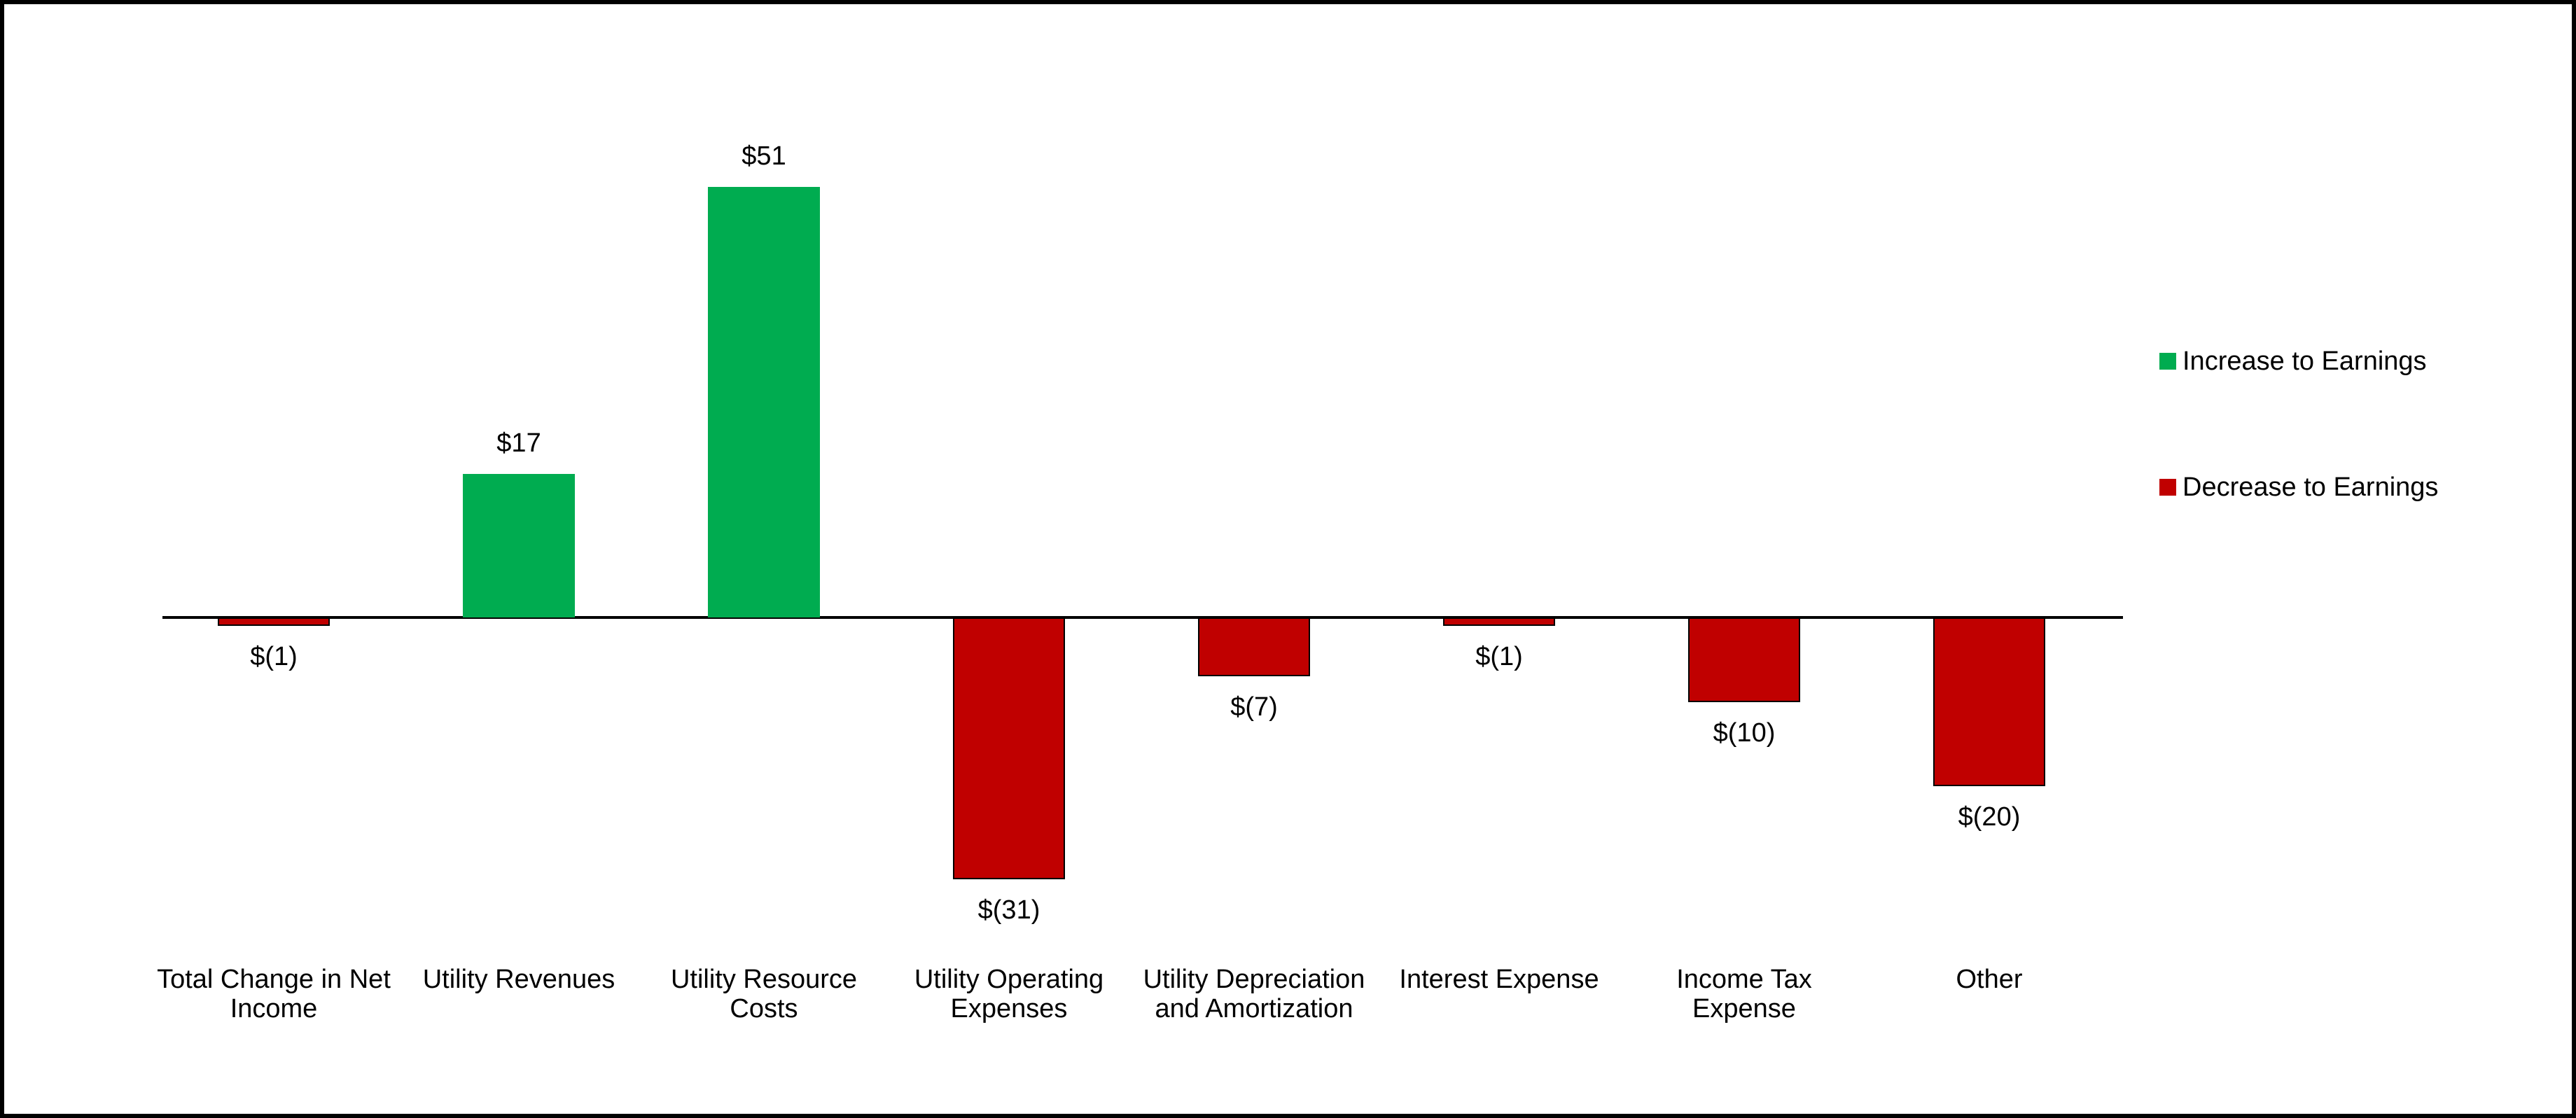 Image resolution: width=2576 pixels, height=1118 pixels. What do you see at coordinates (764, 402) in the screenshot?
I see `bar-utility-resource-costs` at bounding box center [764, 402].